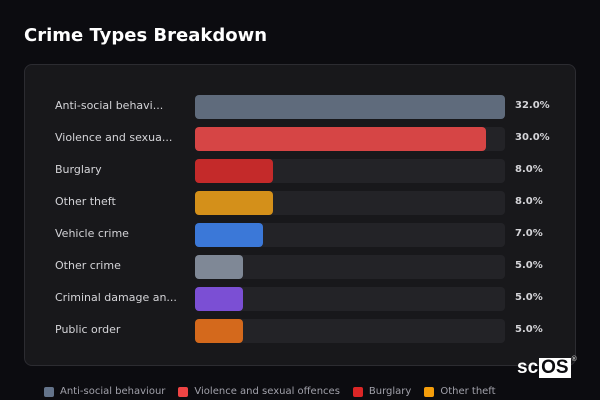 The height and width of the screenshot is (400, 600). I want to click on bar-row: Other crime 5.0%, so click(301, 267).